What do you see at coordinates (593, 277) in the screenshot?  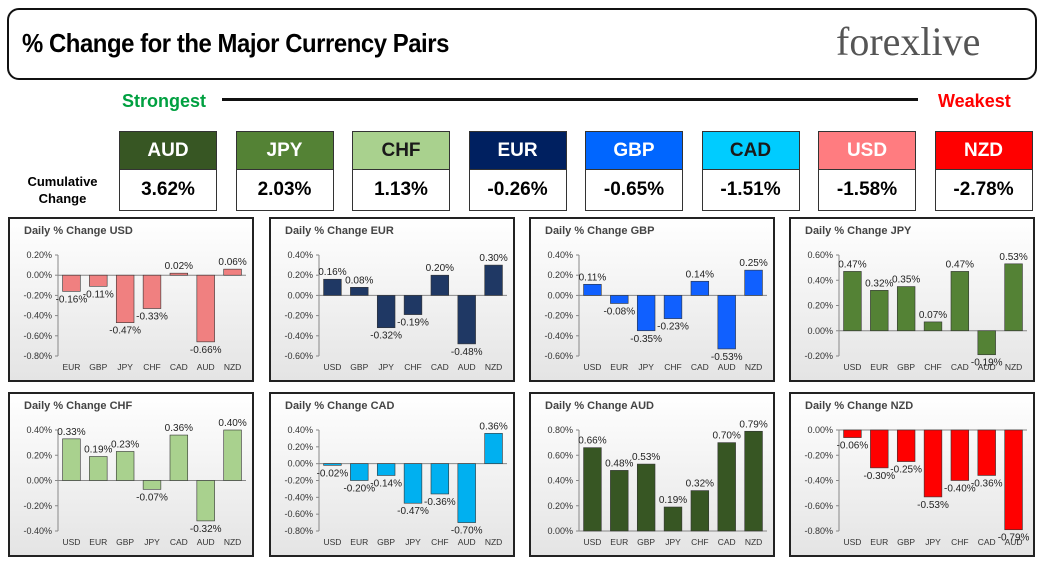 I see `value-label: 0.11%` at bounding box center [593, 277].